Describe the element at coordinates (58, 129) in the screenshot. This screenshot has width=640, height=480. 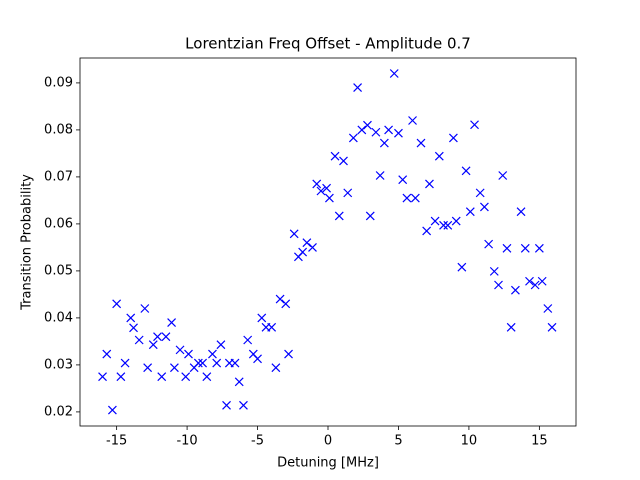
I see `y-tick-label: 0.08` at that location.